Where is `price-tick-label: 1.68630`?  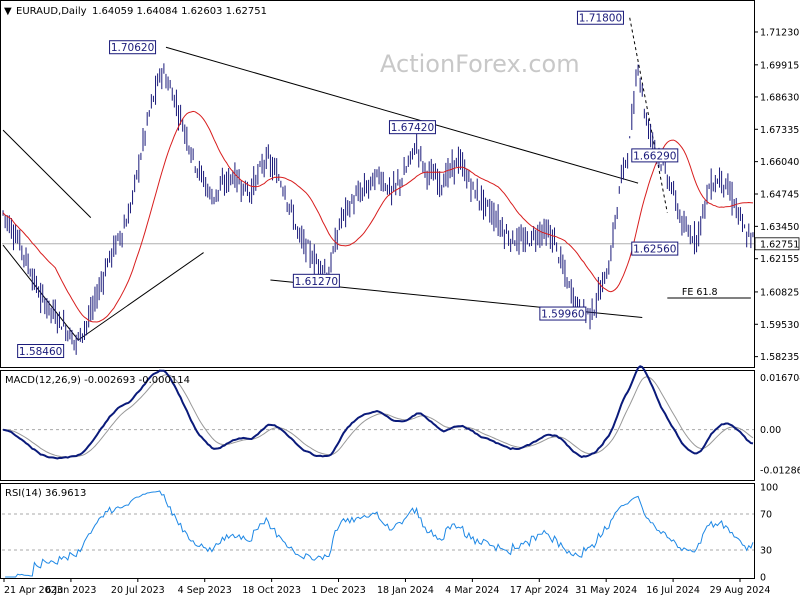
price-tick-label: 1.68630 is located at coordinates (779, 97).